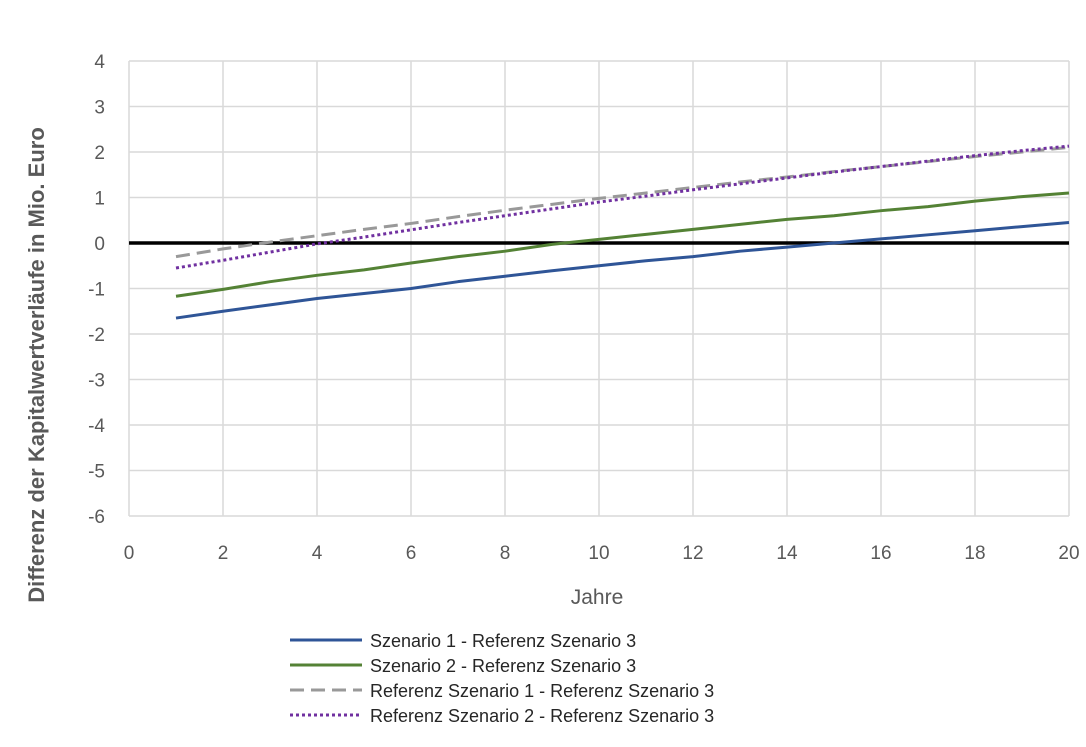 This screenshot has height=747, width=1086. What do you see at coordinates (1068, 553) in the screenshot?
I see `x-tick-label: 20` at bounding box center [1068, 553].